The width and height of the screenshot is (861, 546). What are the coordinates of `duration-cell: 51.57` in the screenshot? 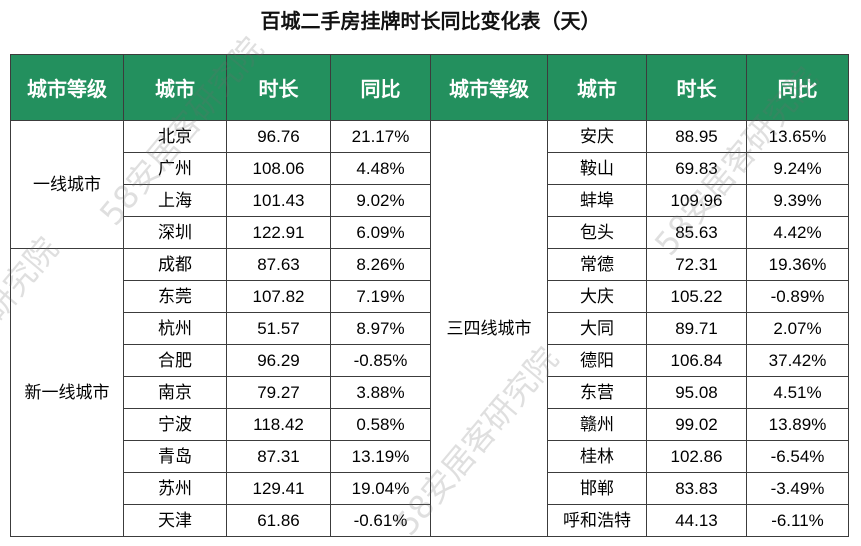 It's located at (278, 328).